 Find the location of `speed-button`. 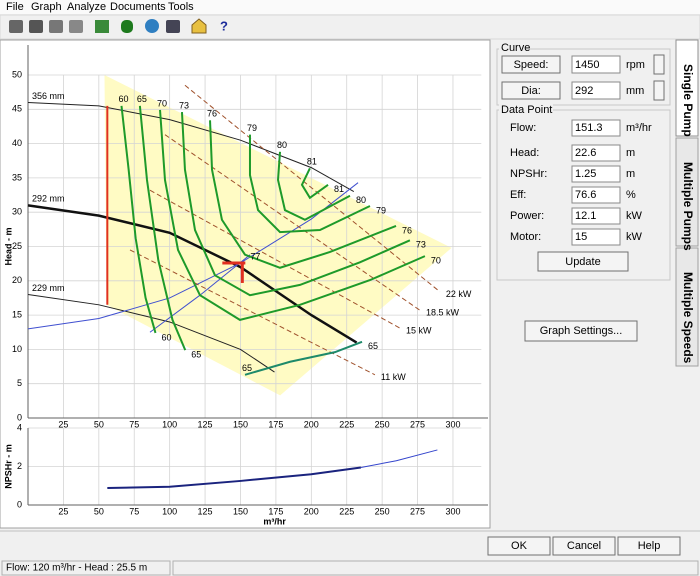

speed-button is located at coordinates (531, 64).